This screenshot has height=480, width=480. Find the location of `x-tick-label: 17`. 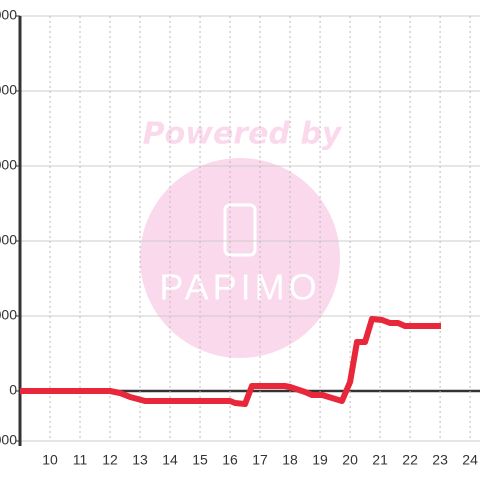

x-tick-label: 17 is located at coordinates (260, 460).